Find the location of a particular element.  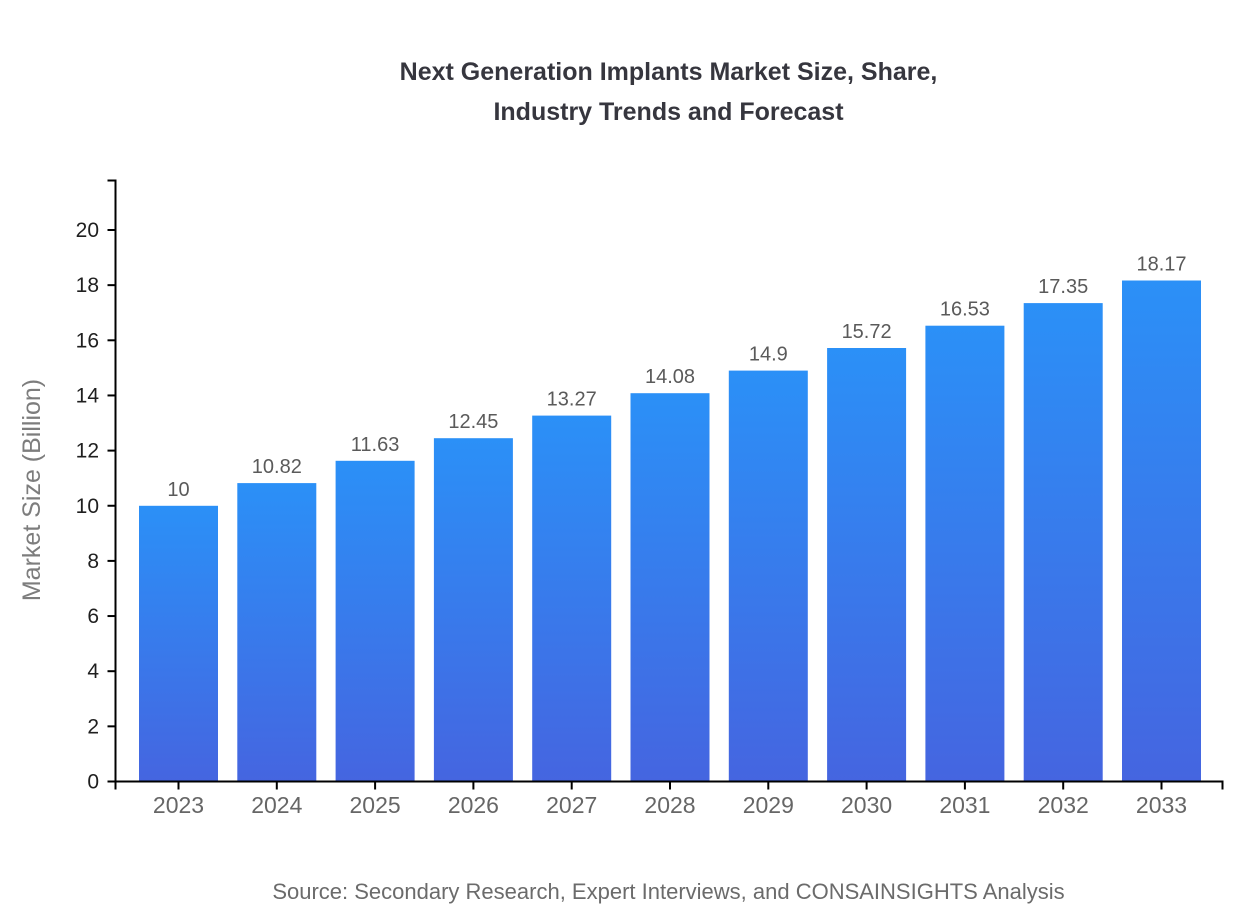

x-tick-label-2024: 2024 is located at coordinates (276, 805).